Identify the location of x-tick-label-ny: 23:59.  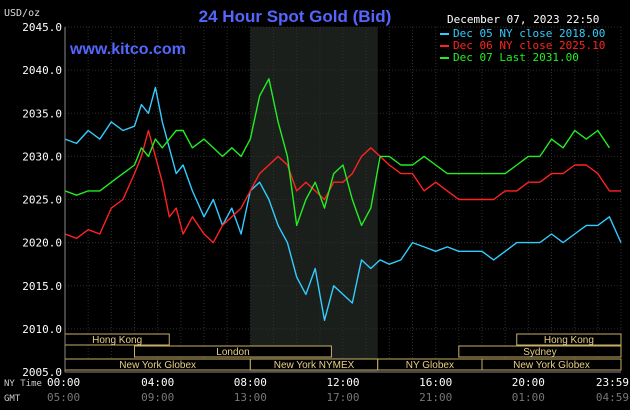
(612, 382).